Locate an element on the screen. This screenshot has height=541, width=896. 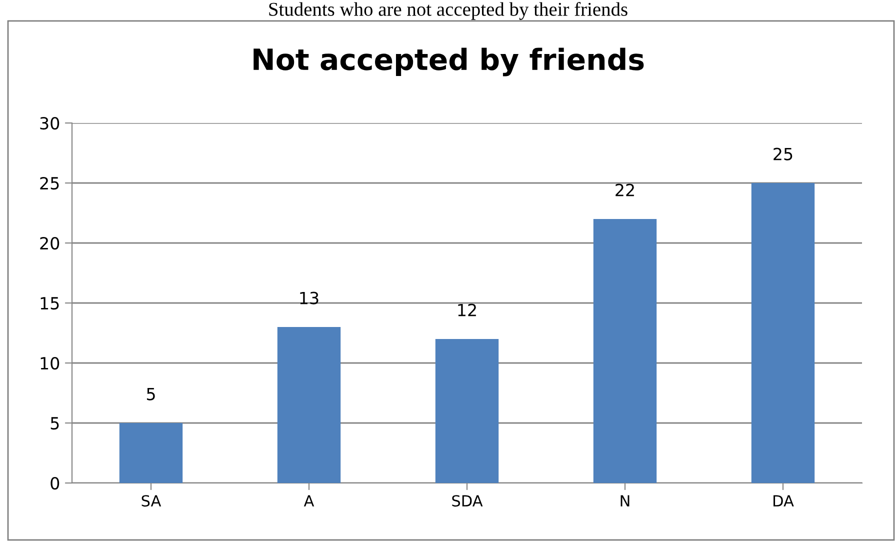
y-tick-label: 5 is located at coordinates (54, 423).